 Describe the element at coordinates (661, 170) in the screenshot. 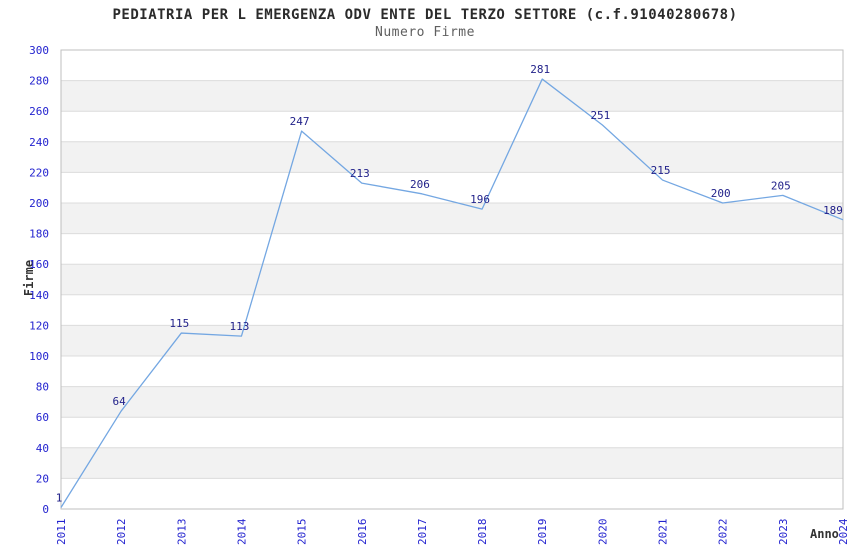

I see `data-point-label: 215` at that location.